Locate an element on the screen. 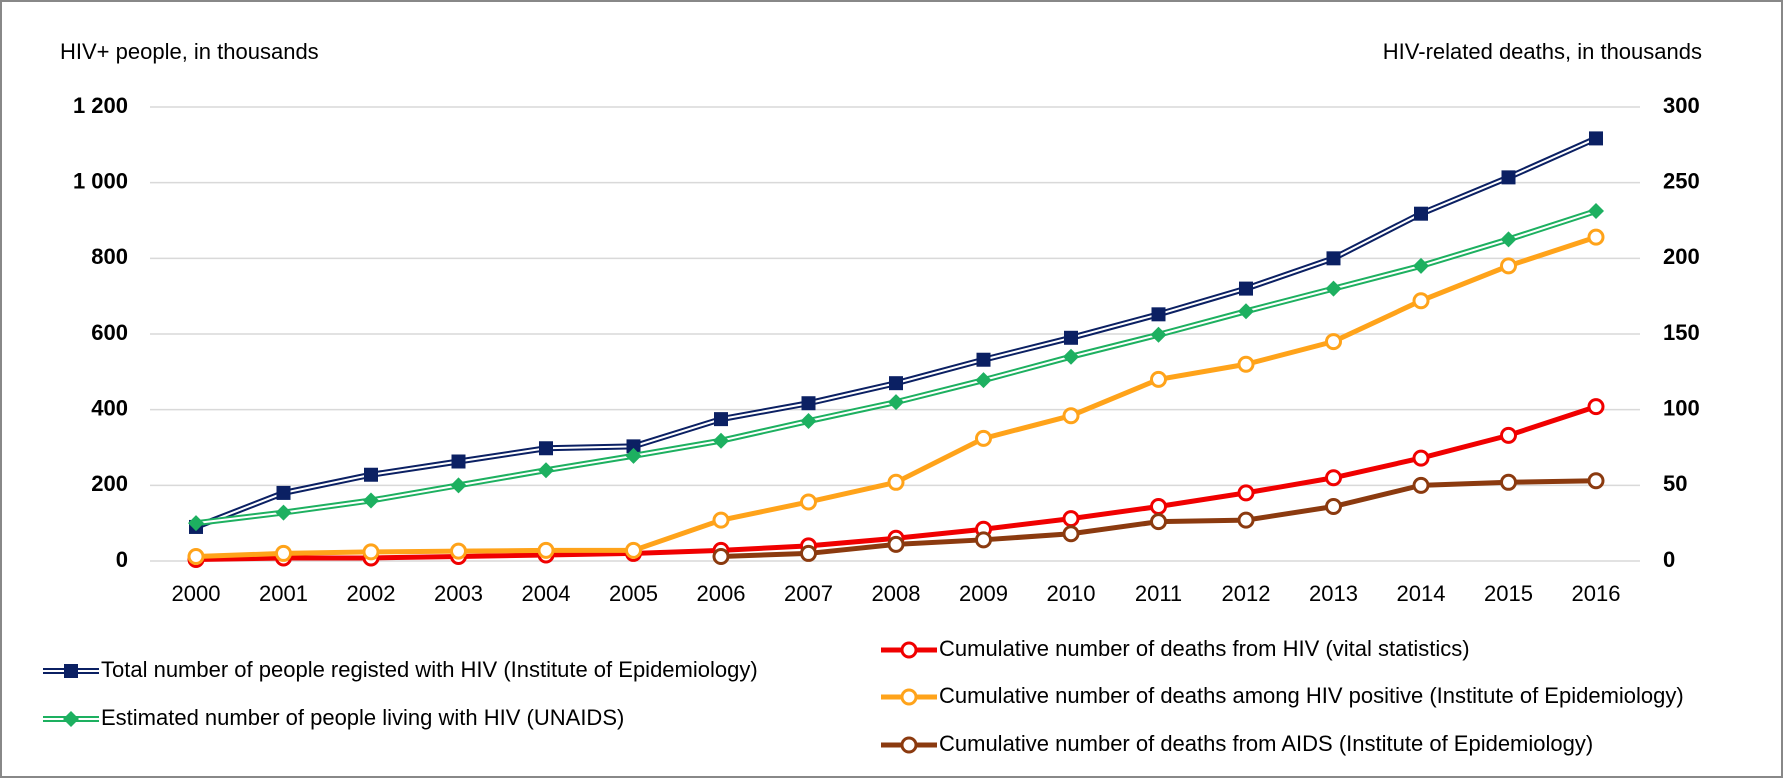 This screenshot has width=1783, height=778. x-tick-label: 2002 is located at coordinates (371, 593).